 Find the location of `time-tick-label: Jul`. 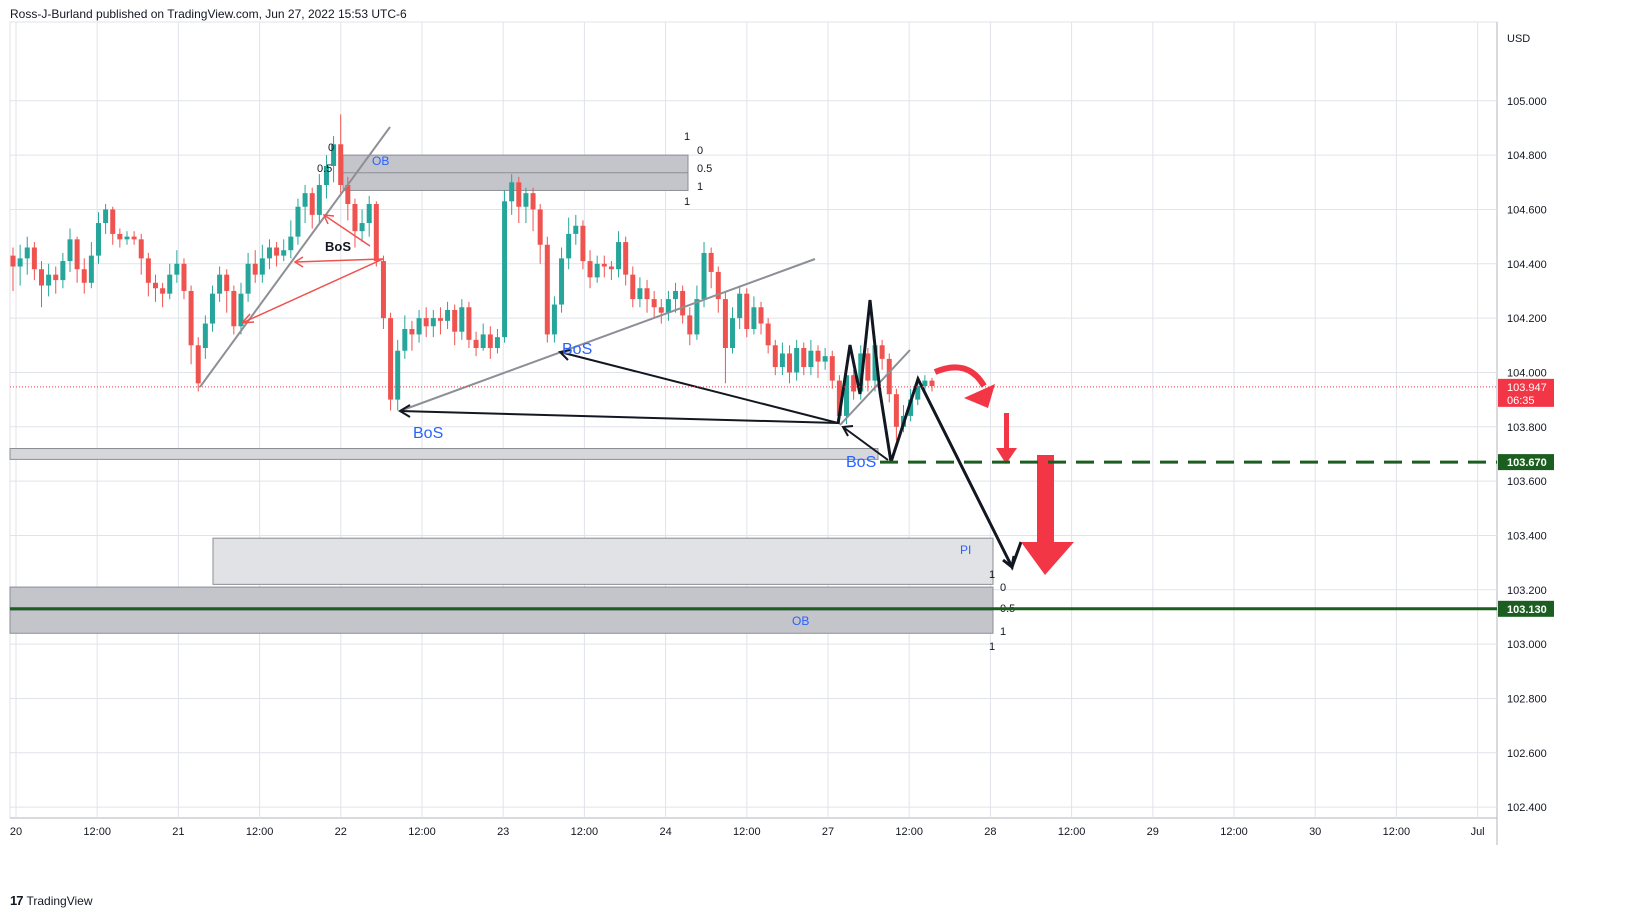

time-tick-label: Jul is located at coordinates (1478, 832).